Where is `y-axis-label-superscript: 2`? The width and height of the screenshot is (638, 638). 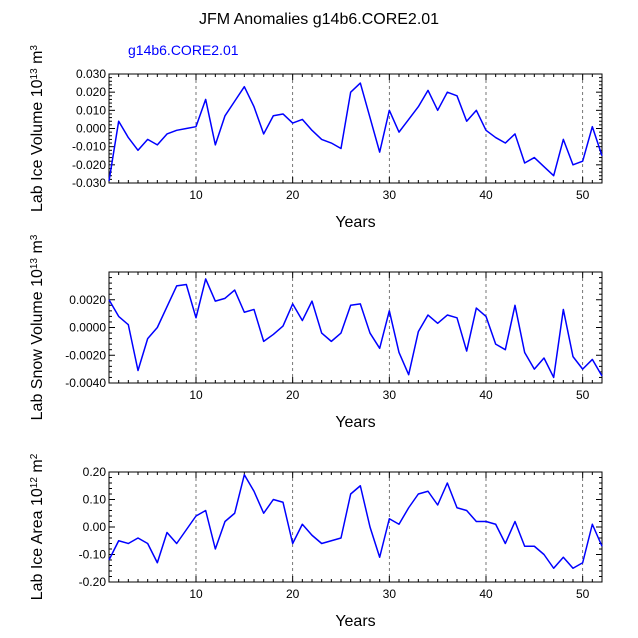
y-axis-label-superscript: 2 is located at coordinates (34, 456).